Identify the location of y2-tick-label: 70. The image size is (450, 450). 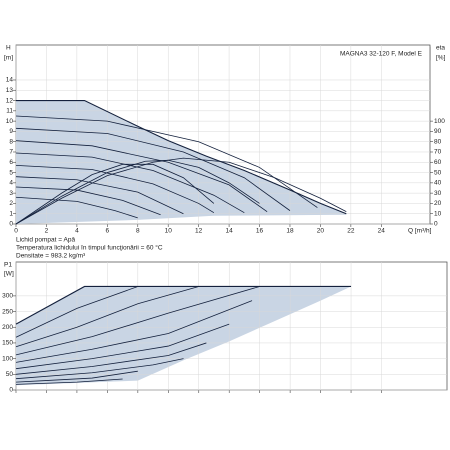
(438, 152).